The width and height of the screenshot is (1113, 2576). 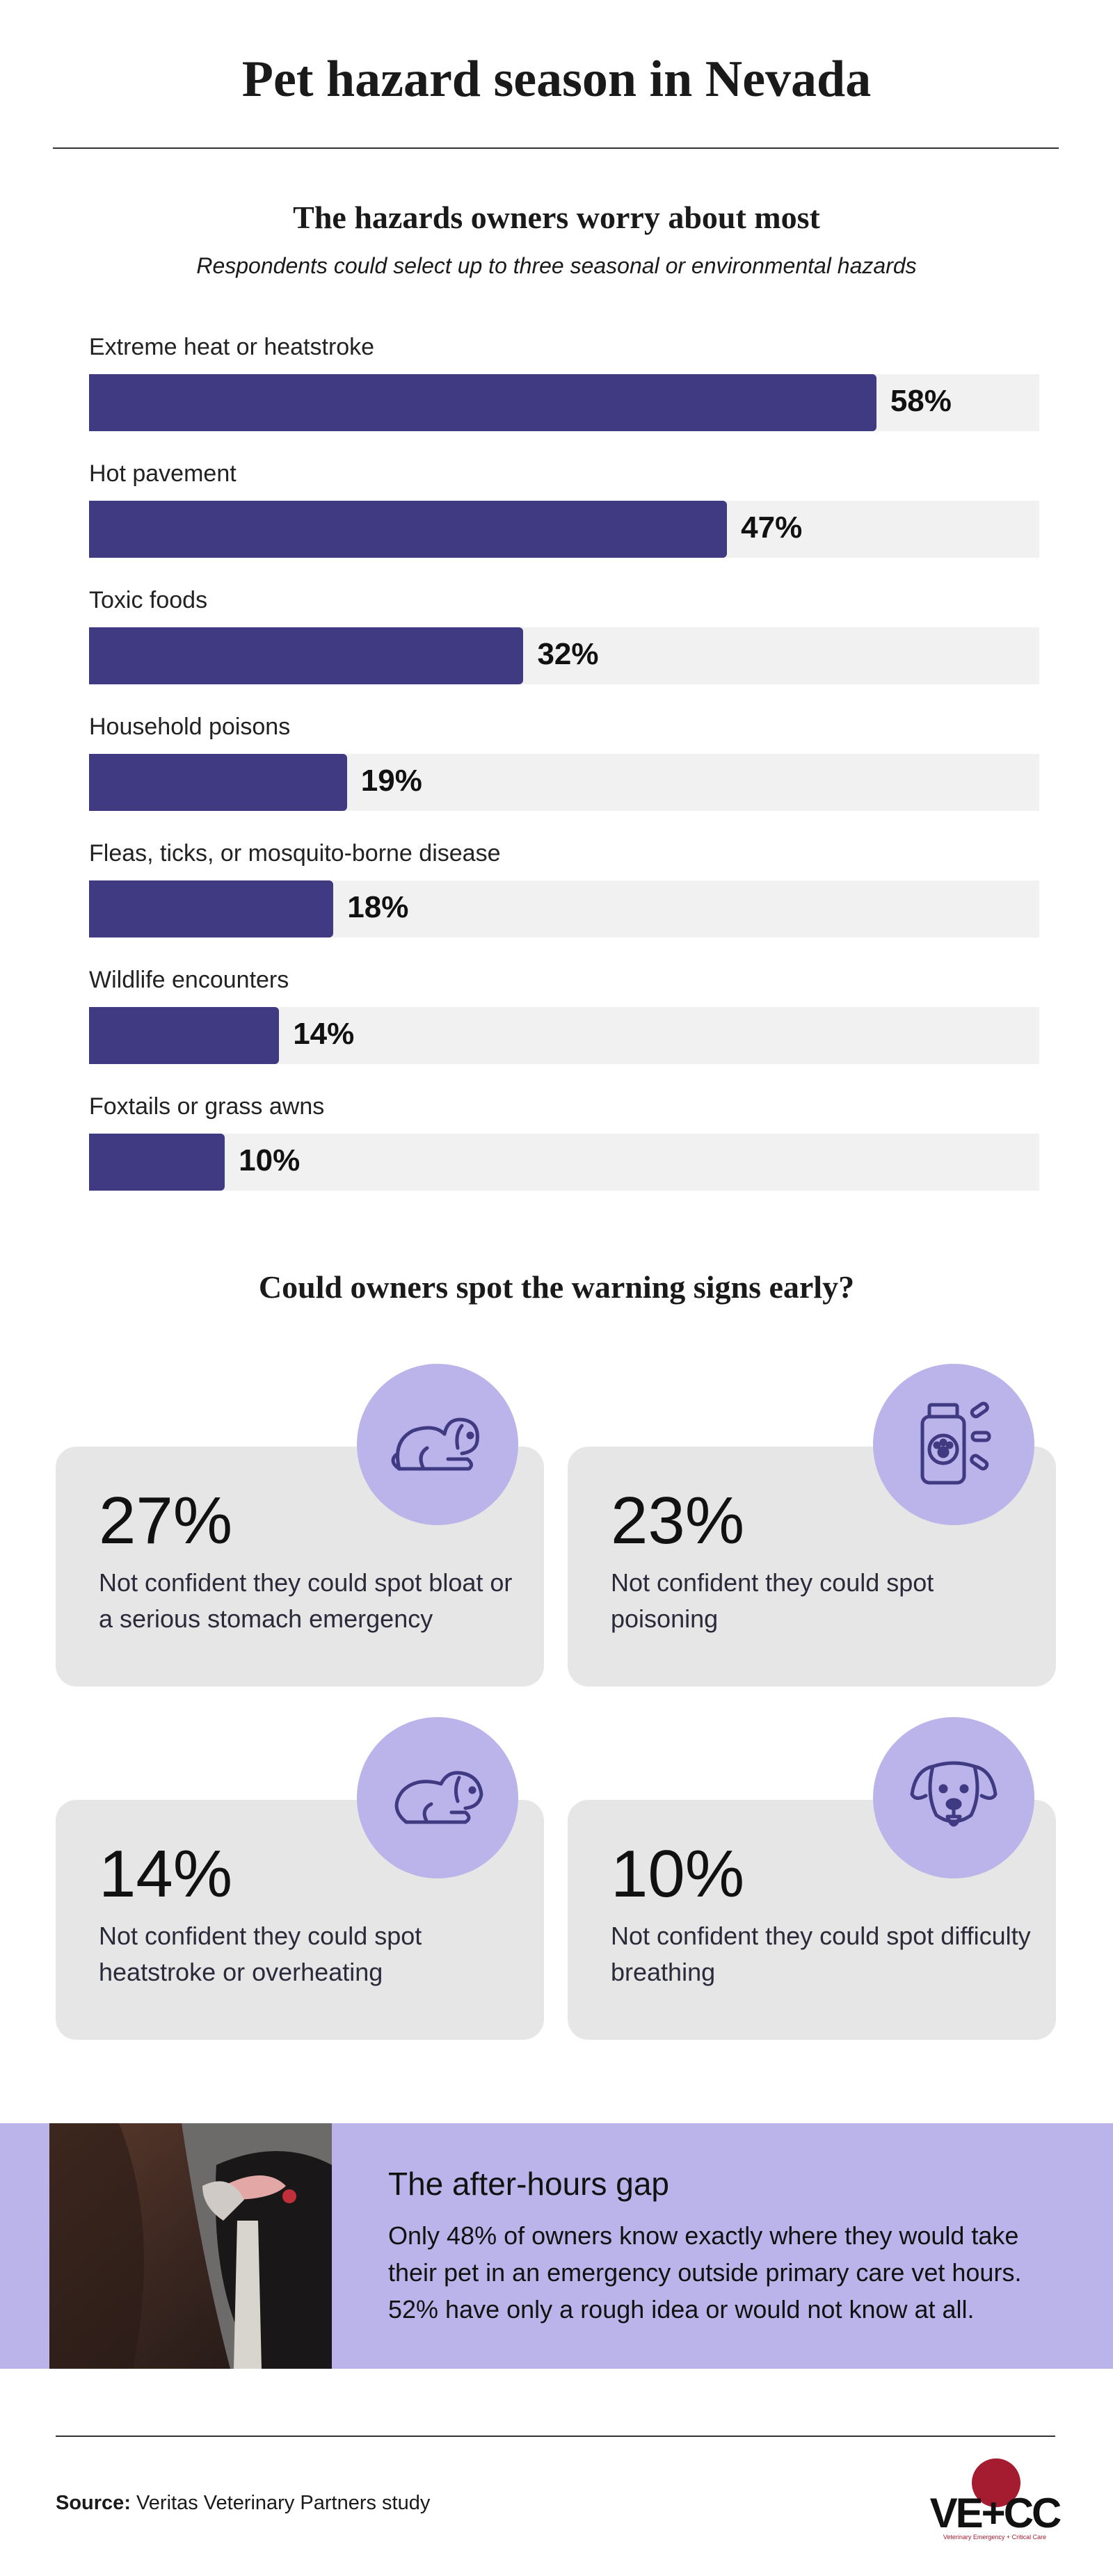 I want to click on icon-dog-face, so click(x=954, y=1797).